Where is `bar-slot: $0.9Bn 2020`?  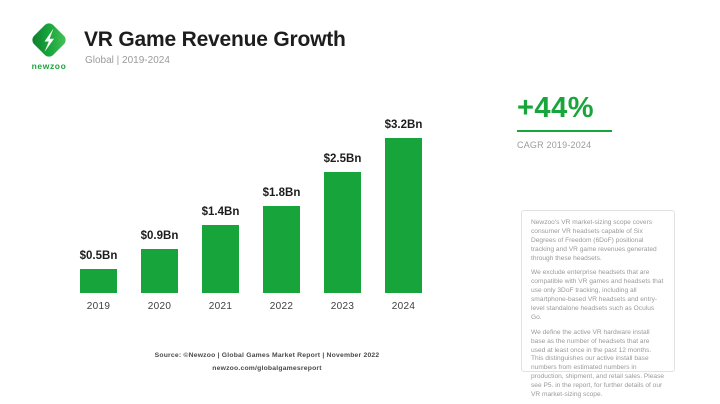 bar-slot: $0.9Bn 2020 is located at coordinates (160, 271).